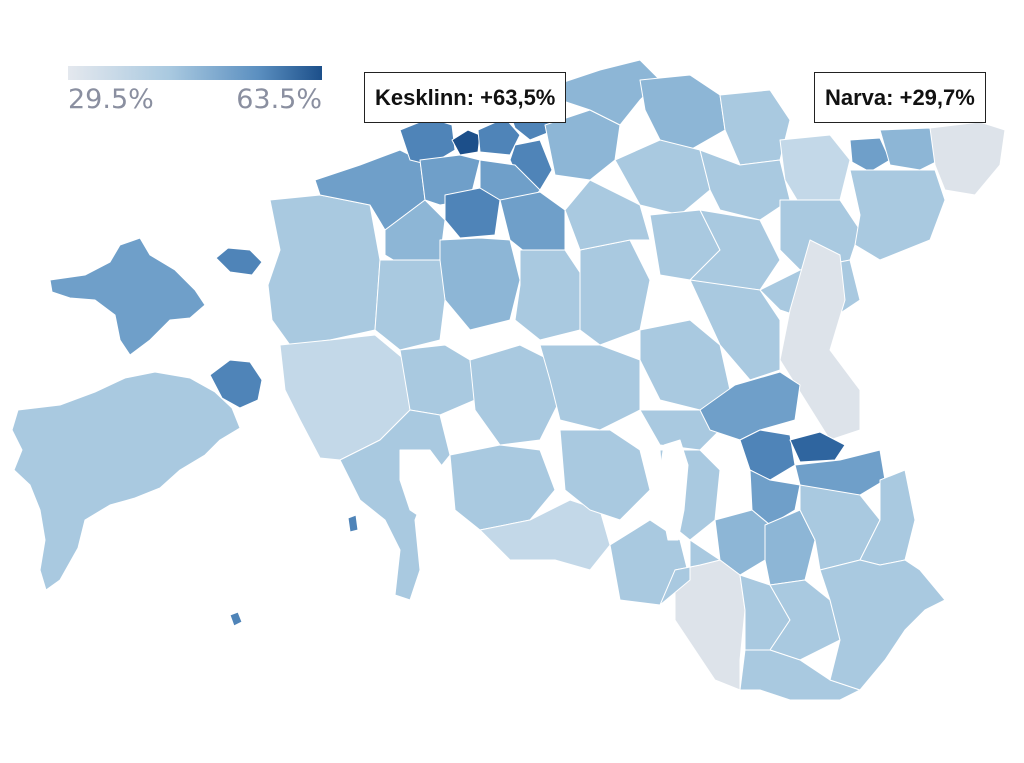 Image resolution: width=1024 pixels, height=763 pixels. I want to click on region-sillamae, so click(910, 149).